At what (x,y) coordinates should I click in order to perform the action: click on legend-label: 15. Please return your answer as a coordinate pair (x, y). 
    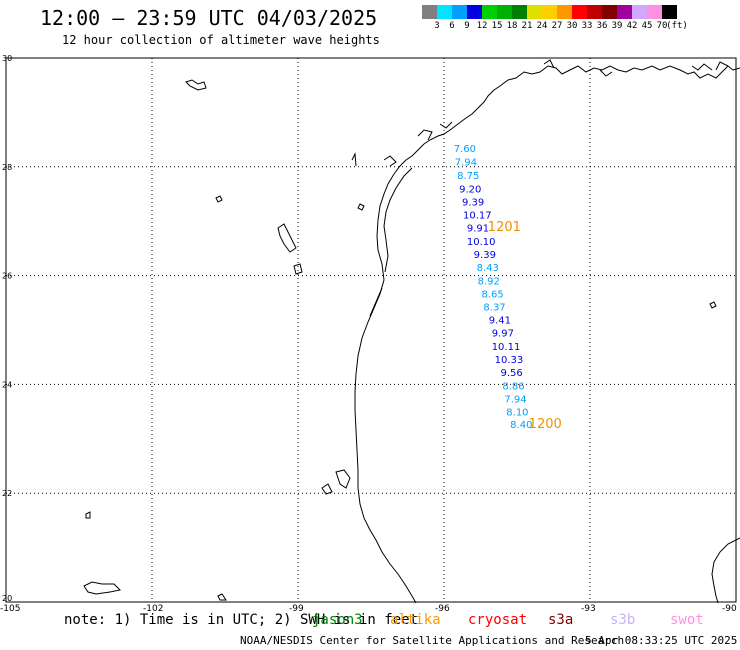
    Looking at the image, I should click on (497, 26).